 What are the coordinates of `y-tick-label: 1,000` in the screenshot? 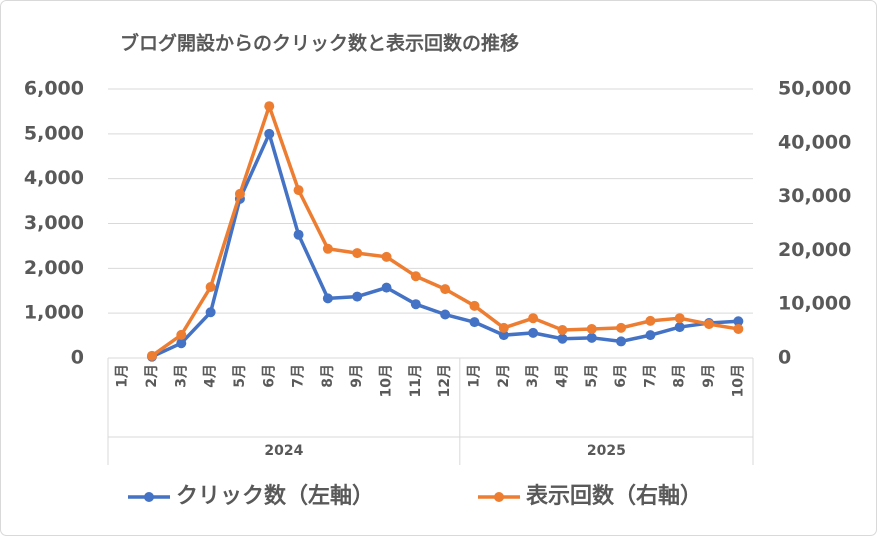 It's located at (54, 313).